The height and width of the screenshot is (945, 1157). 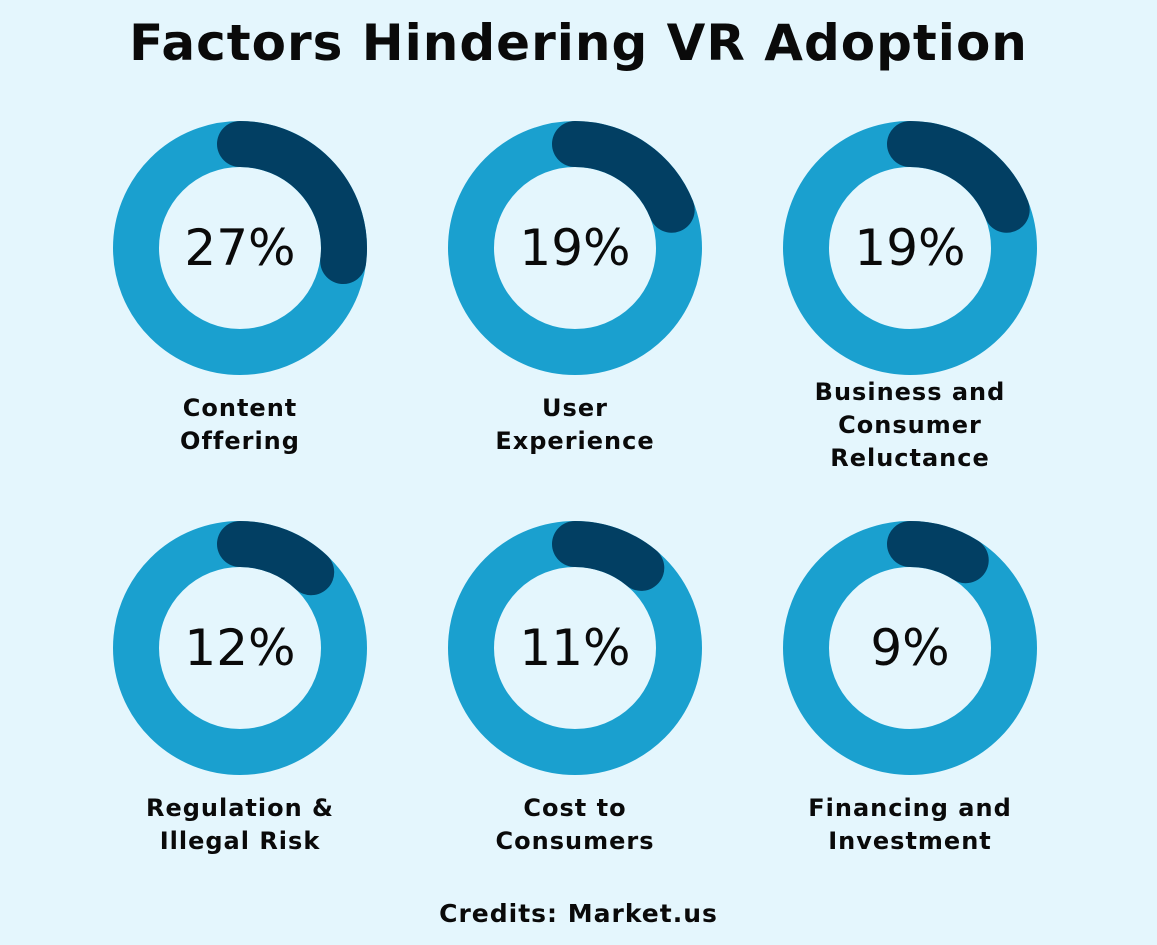 What do you see at coordinates (575, 824) in the screenshot?
I see `category-label: Cost to Consumers` at bounding box center [575, 824].